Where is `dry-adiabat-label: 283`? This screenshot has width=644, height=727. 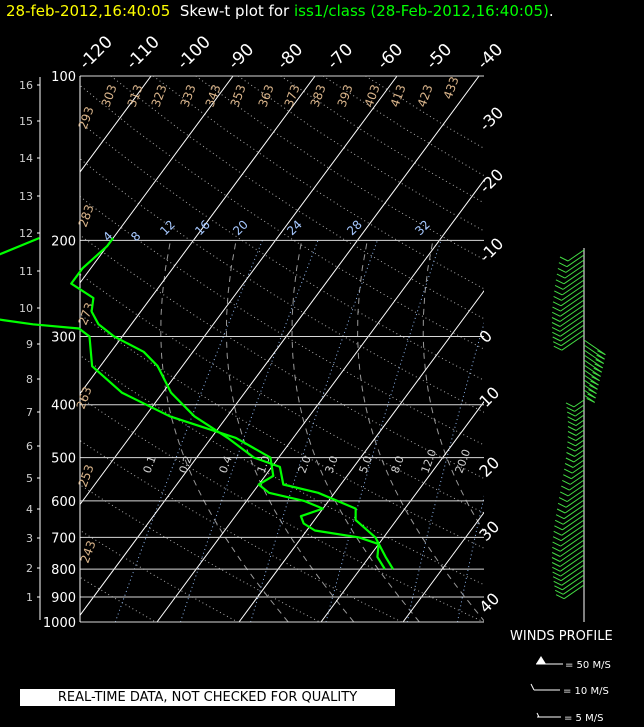
dry-adiabat-label: 283 is located at coordinates (86, 216).